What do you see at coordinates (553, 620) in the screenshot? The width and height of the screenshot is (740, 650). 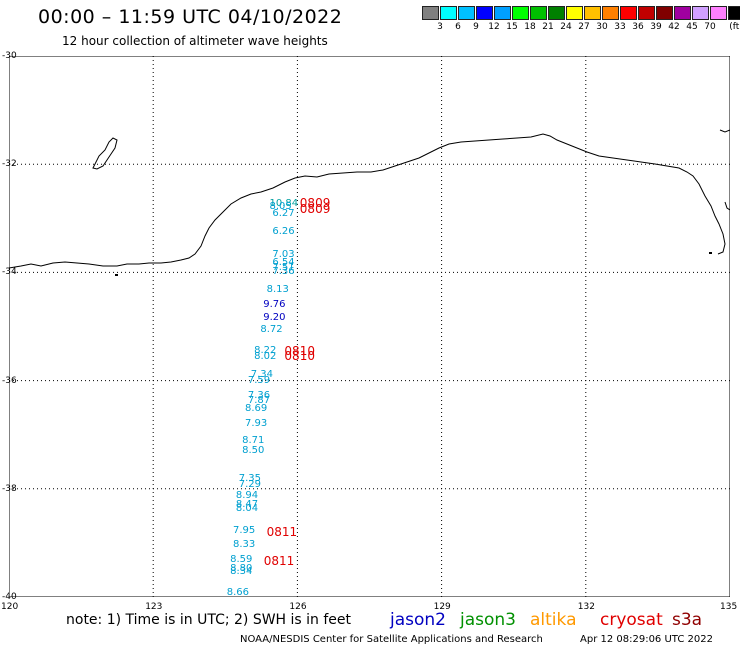 I see `legend-altika: altika` at bounding box center [553, 620].